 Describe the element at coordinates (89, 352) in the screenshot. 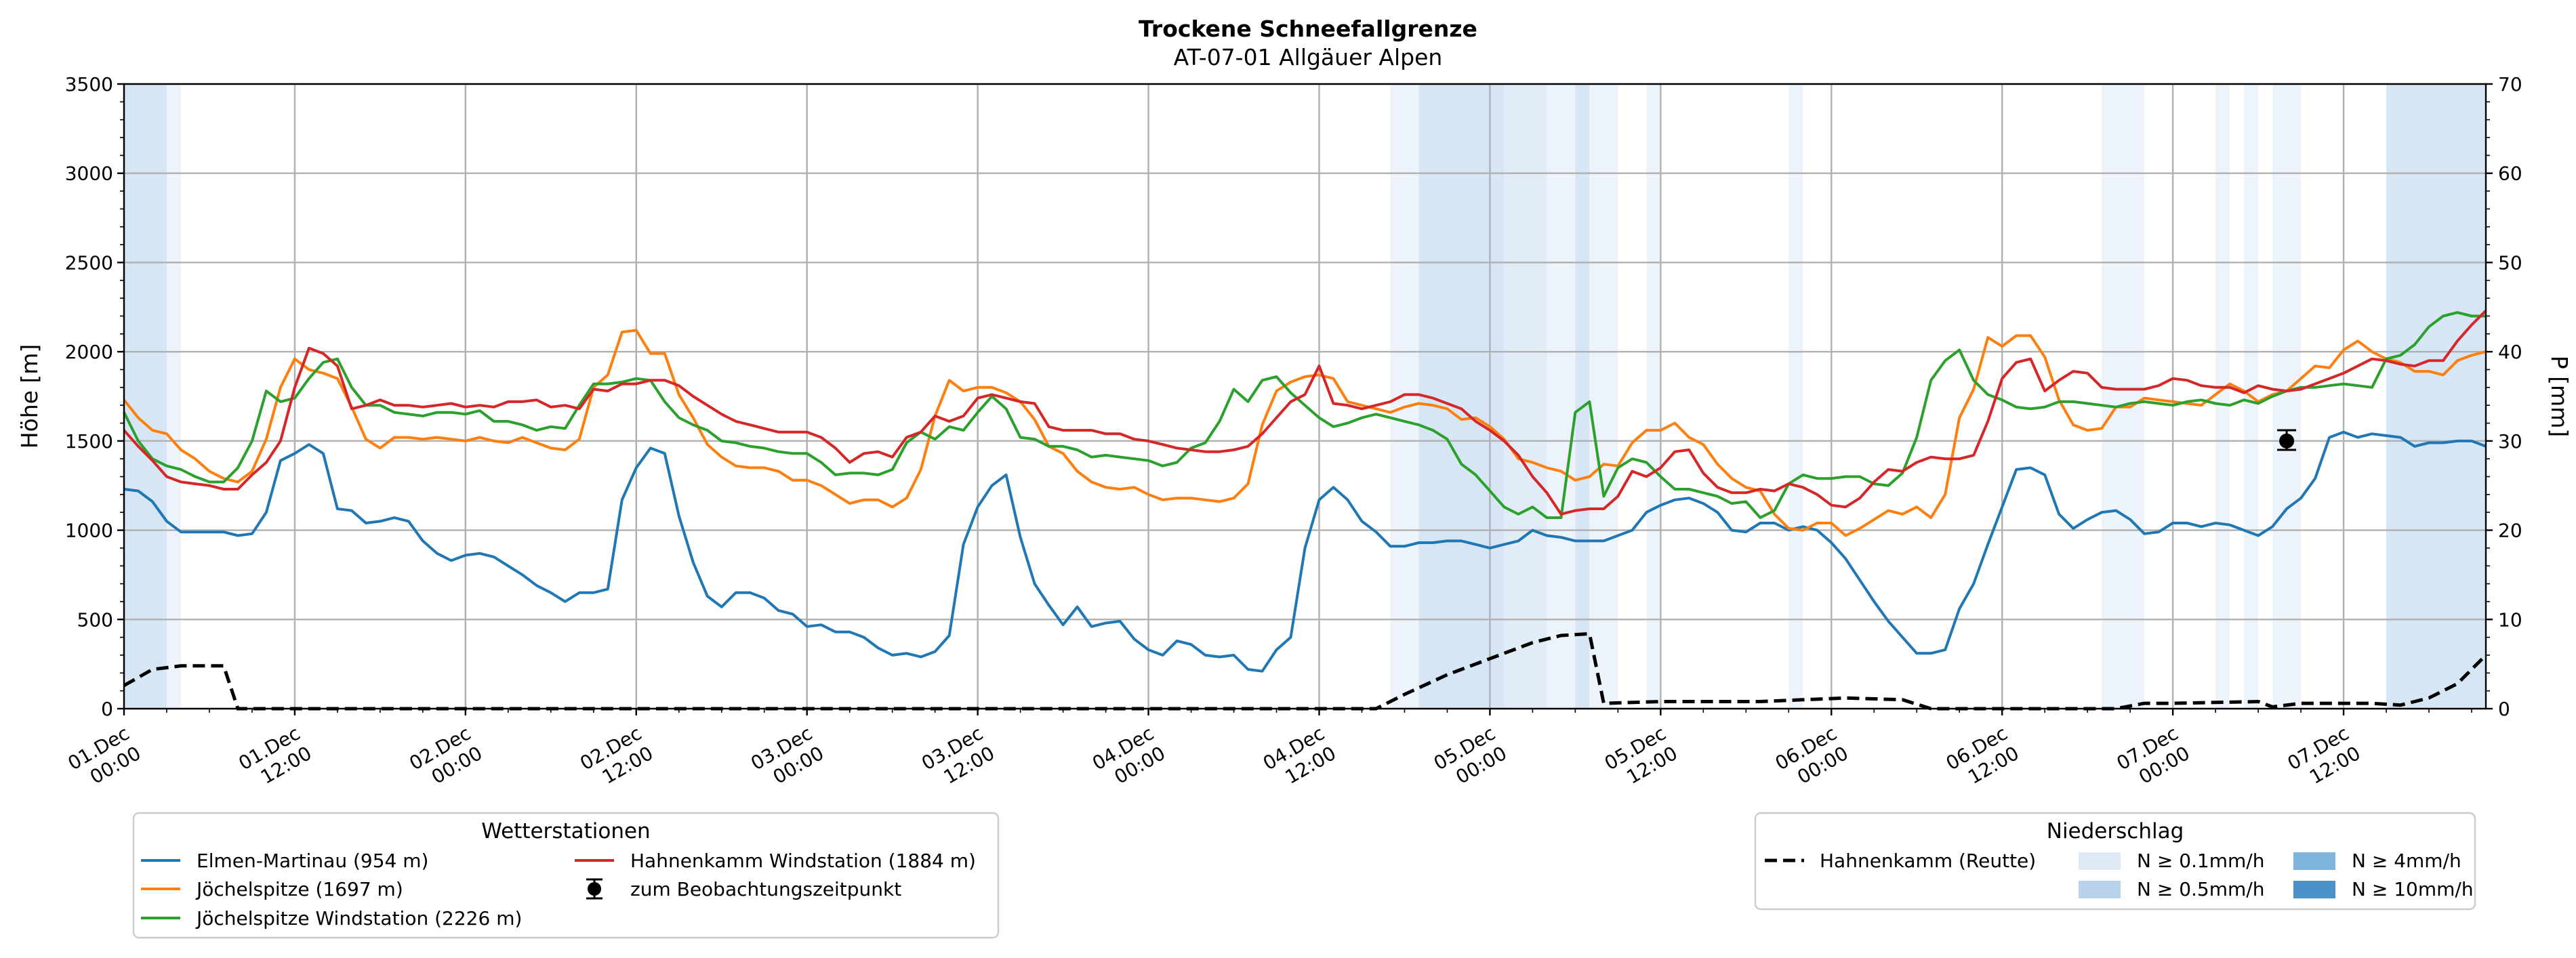

I see `y-tick-label: 2000` at that location.